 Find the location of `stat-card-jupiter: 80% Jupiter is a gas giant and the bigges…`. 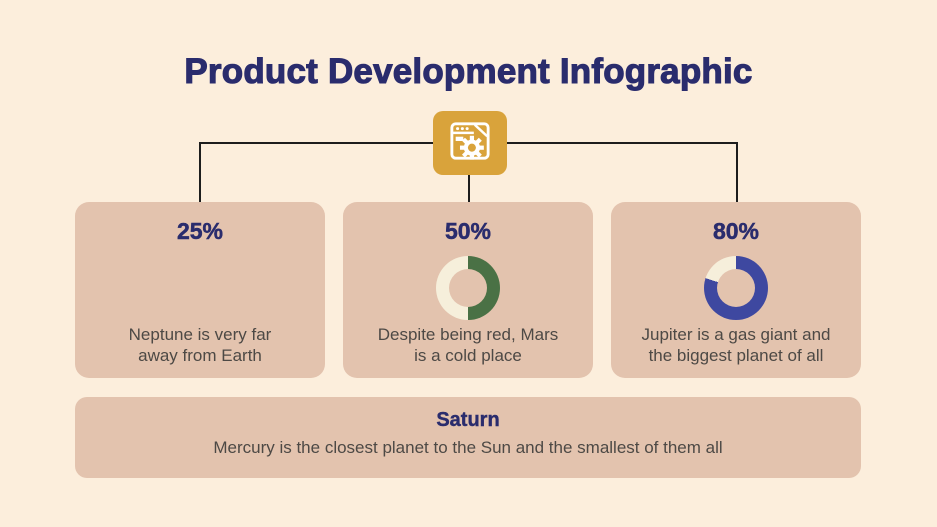

stat-card-jupiter: 80% Jupiter is a gas giant and the bigges… is located at coordinates (736, 290).